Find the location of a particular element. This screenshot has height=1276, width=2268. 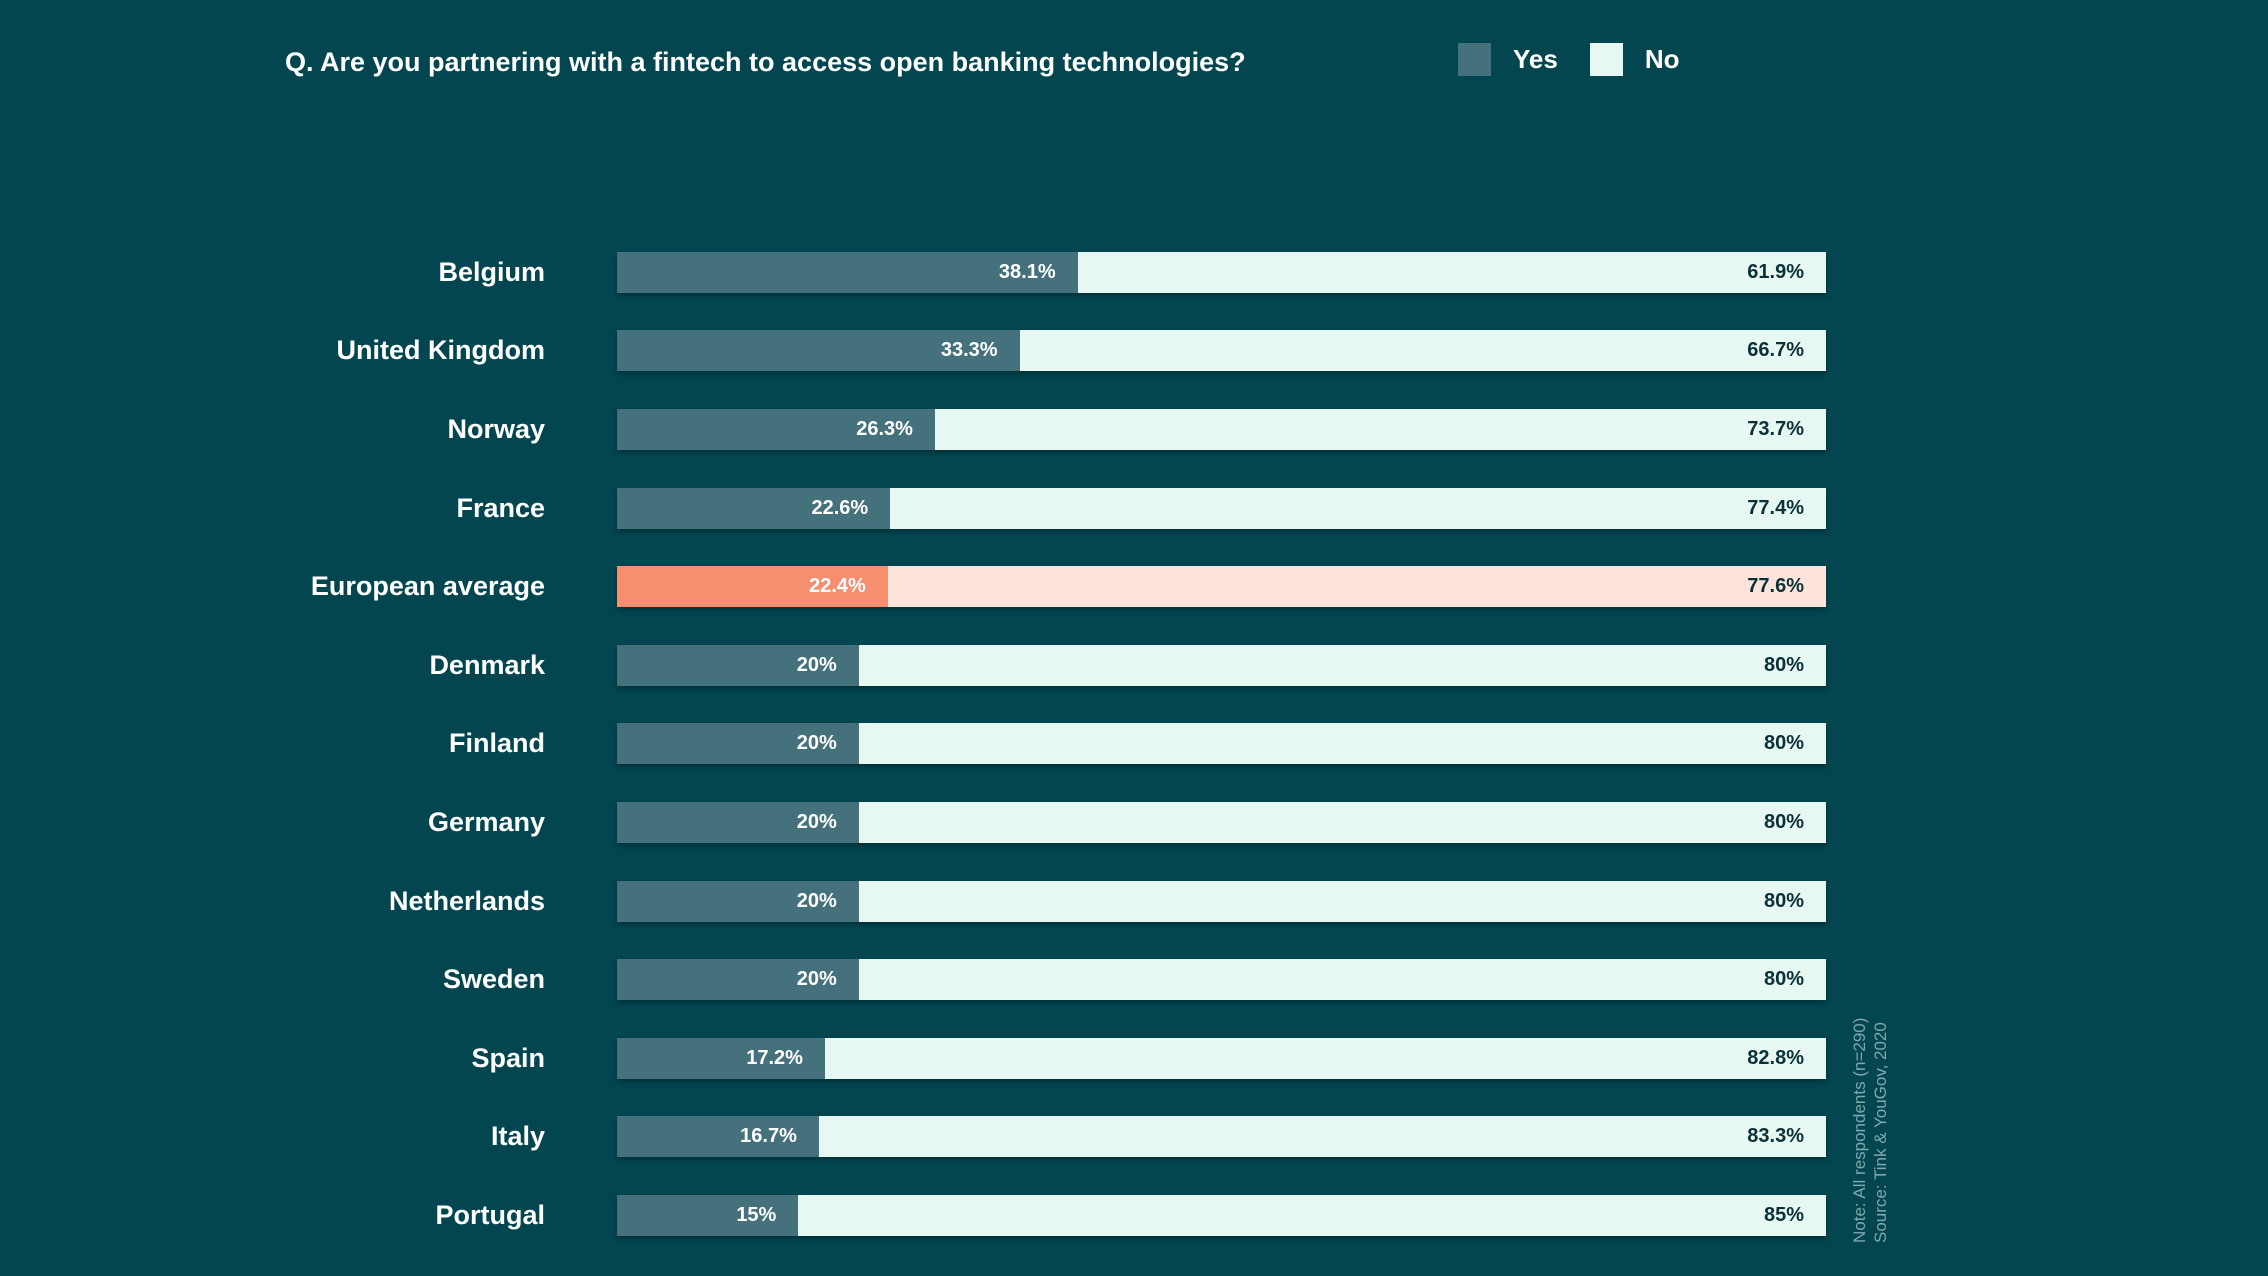

no-value-label: 73.7% is located at coordinates (1775, 428).